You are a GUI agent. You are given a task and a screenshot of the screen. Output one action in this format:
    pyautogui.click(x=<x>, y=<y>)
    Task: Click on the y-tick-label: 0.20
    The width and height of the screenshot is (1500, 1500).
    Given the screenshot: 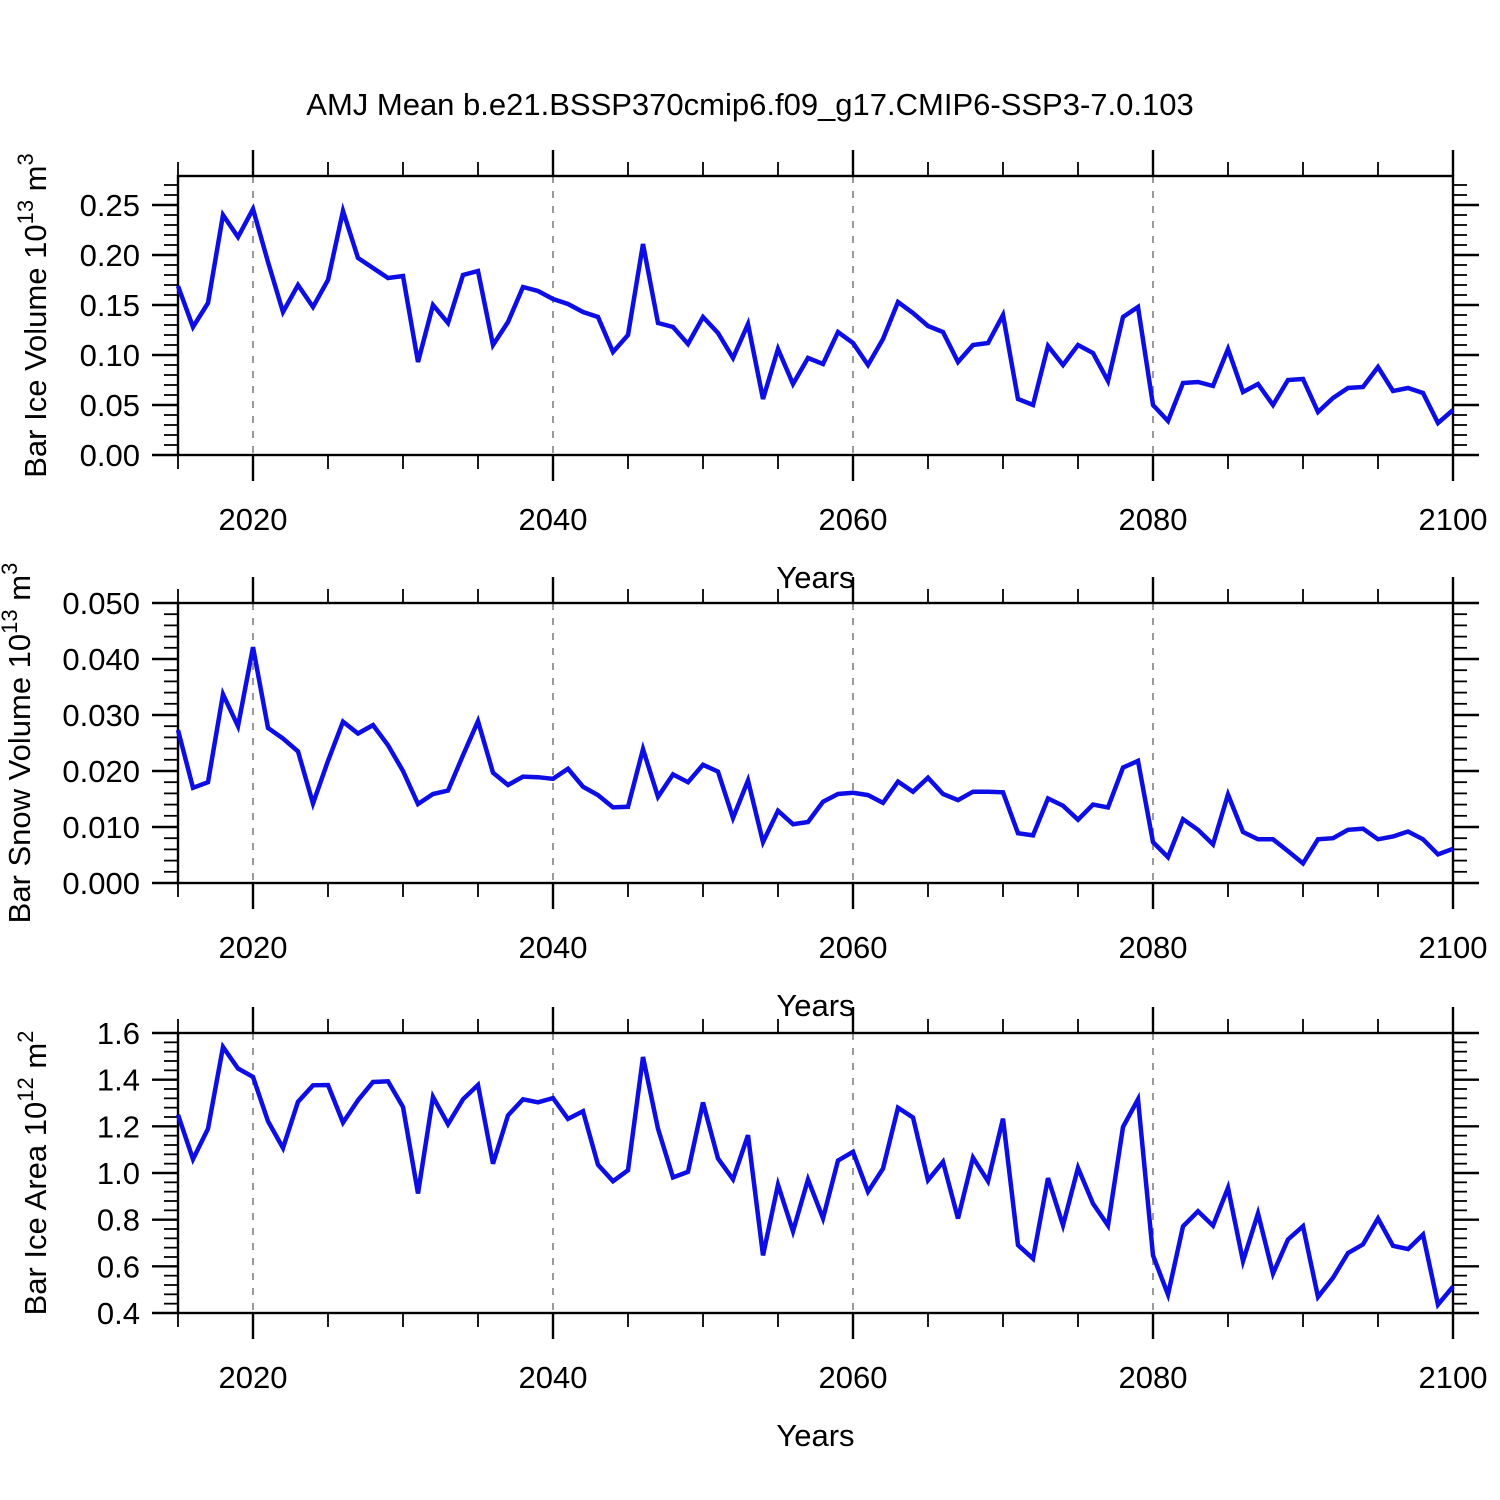 What is the action you would take?
    pyautogui.click(x=110, y=255)
    